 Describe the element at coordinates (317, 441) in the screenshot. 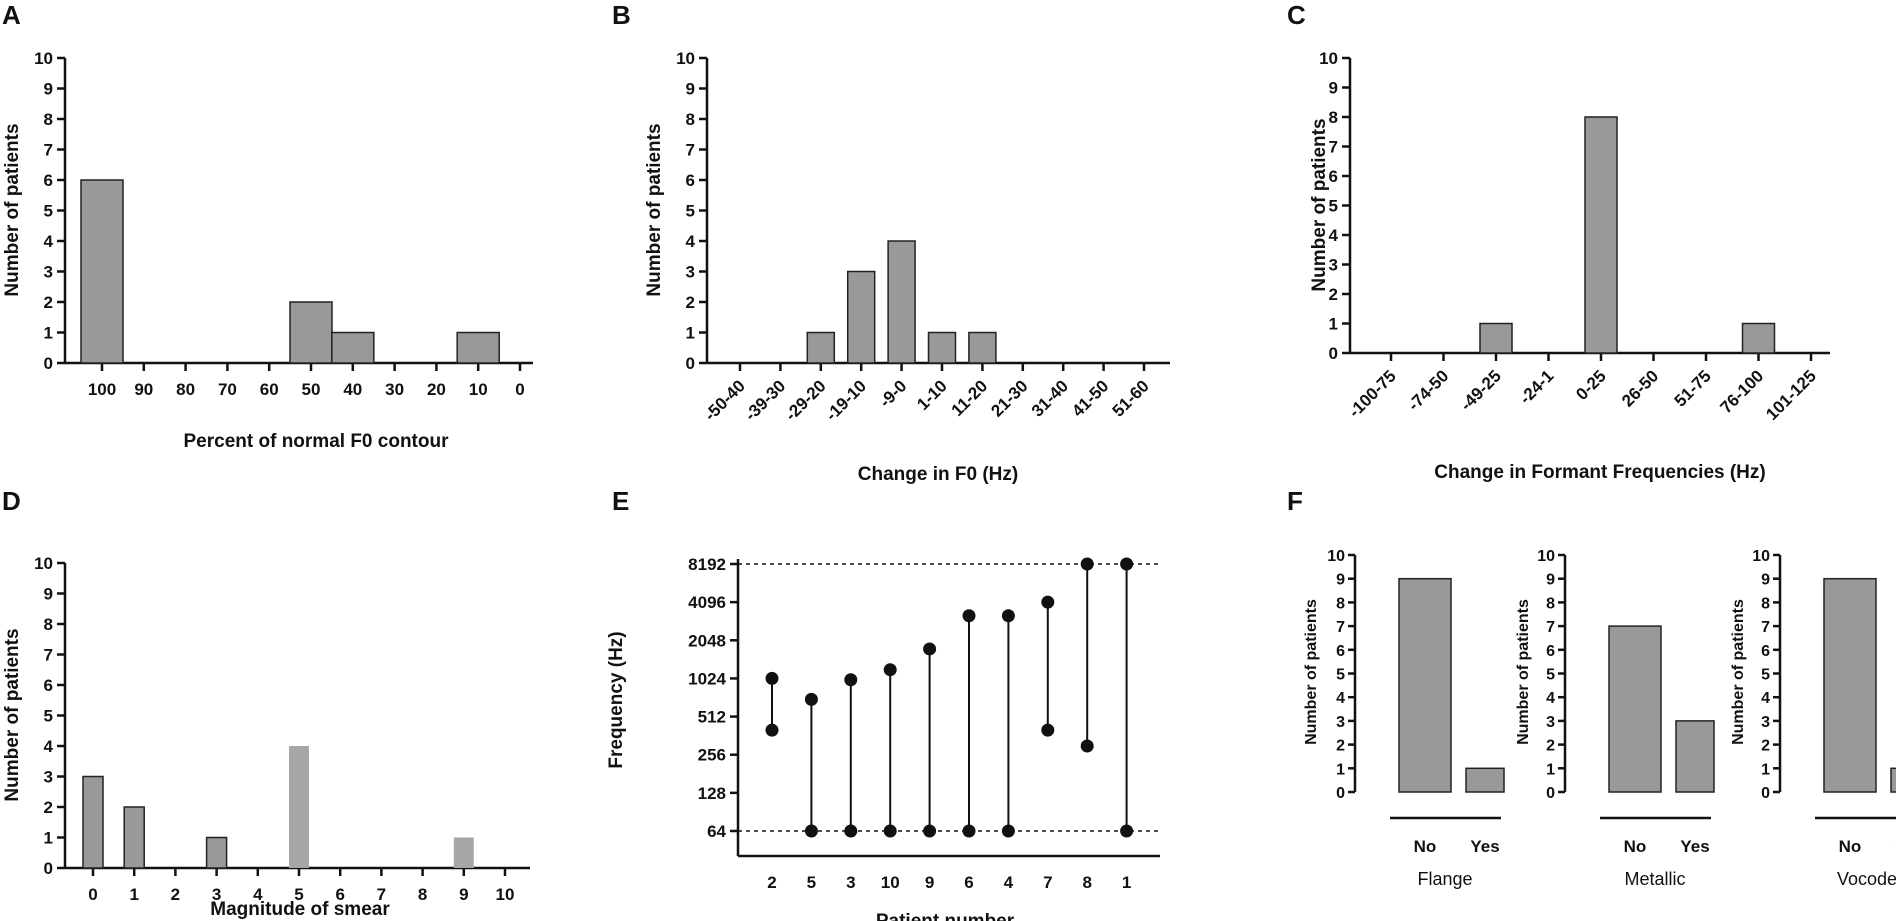

I see `x-axis-label: Percent of normal F0 contour` at that location.